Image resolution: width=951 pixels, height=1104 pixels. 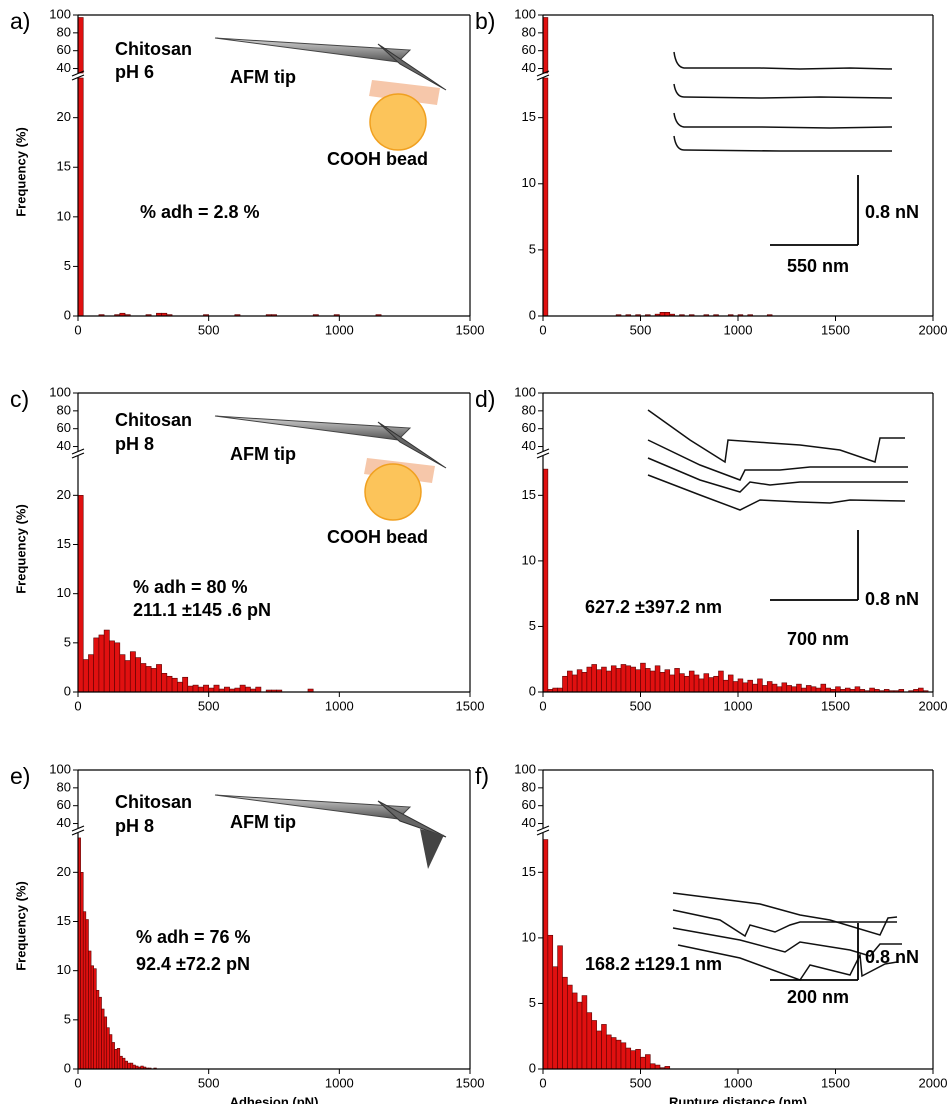 What do you see at coordinates (64, 920) in the screenshot?
I see `y-tick-label: 15` at bounding box center [64, 920].